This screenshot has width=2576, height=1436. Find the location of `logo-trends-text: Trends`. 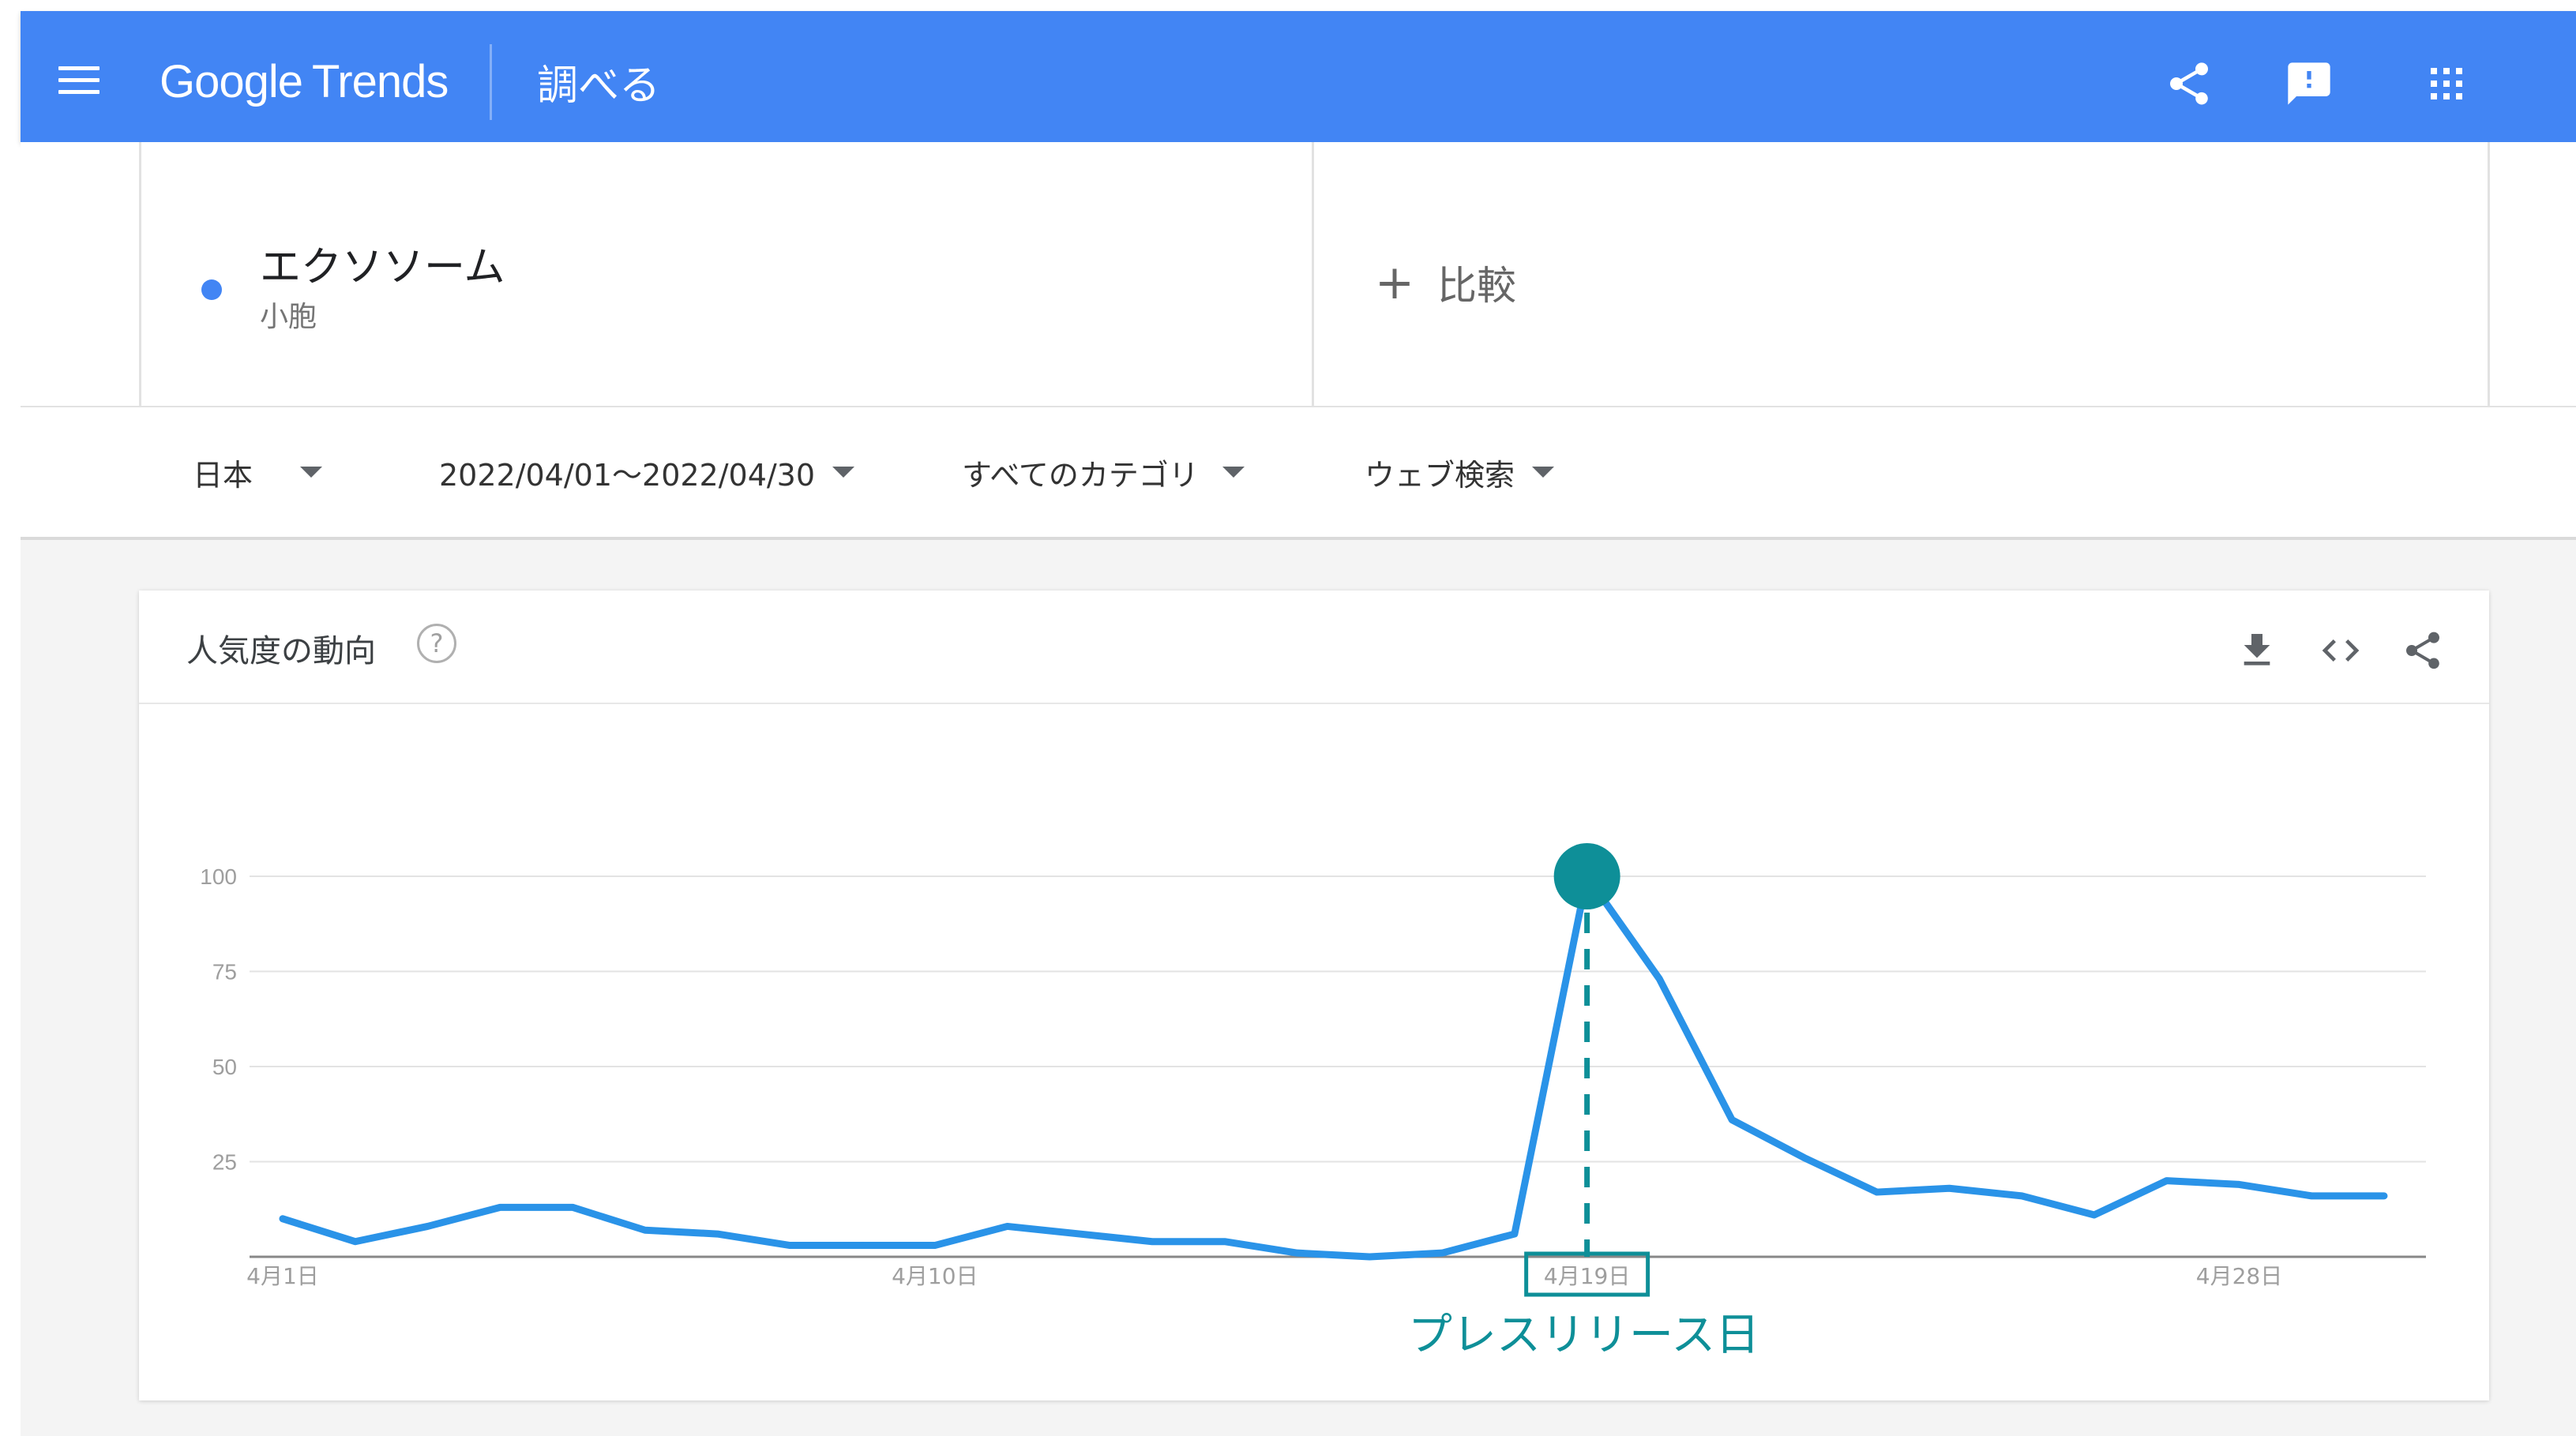

logo-trends-text: Trends is located at coordinates (380, 81).